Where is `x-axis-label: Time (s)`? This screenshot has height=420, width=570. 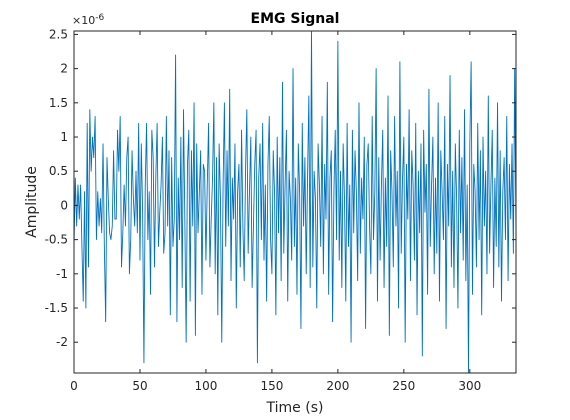
x-axis-label: Time (s) is located at coordinates (295, 408).